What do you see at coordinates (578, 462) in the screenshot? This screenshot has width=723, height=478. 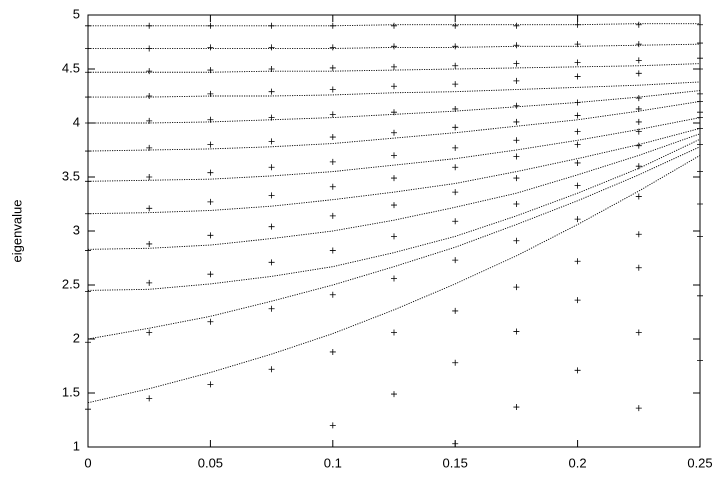 I see `x-tick-label: 0.2` at bounding box center [578, 462].